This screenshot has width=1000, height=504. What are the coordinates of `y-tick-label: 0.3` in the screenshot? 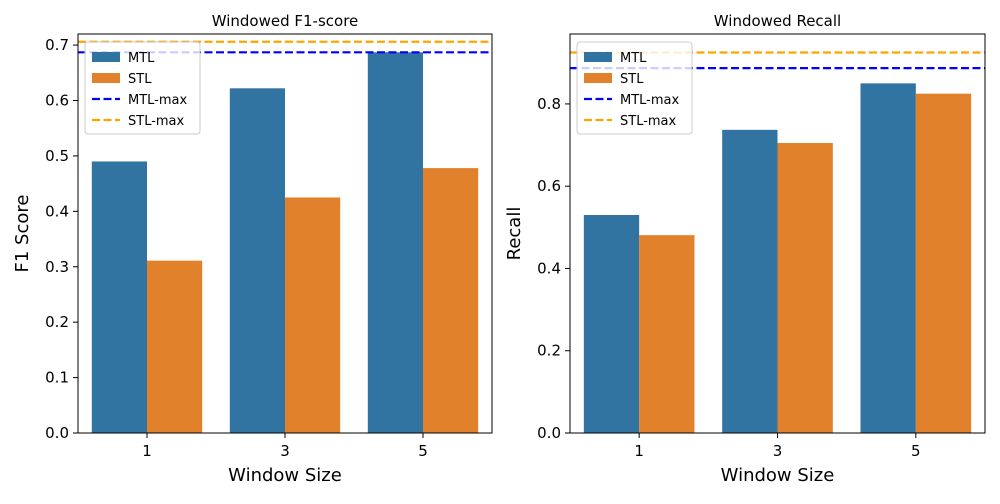 It's located at (57, 267).